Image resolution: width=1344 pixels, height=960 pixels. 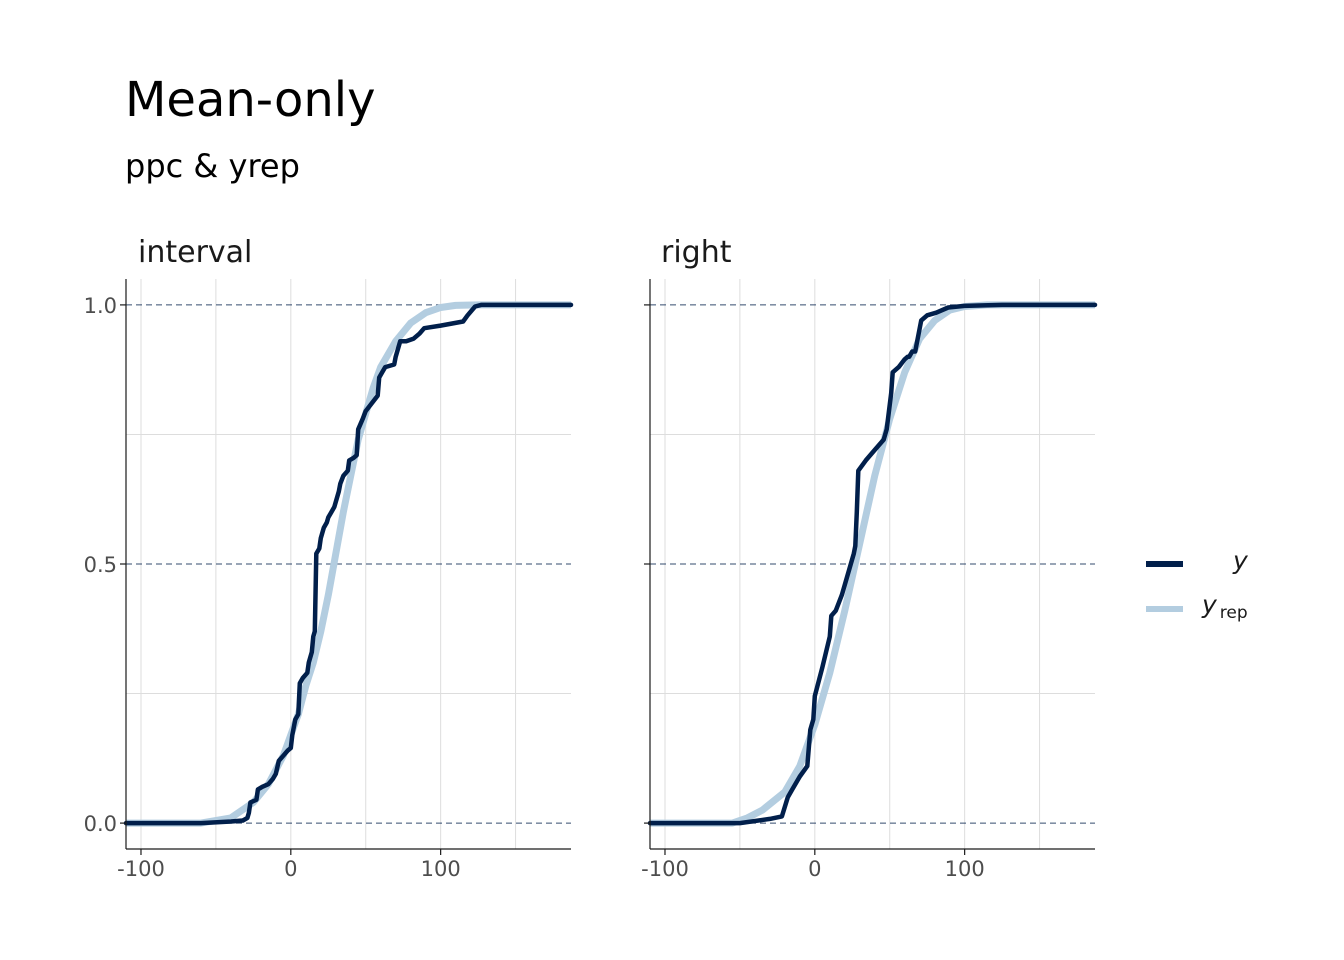 What do you see at coordinates (100, 565) in the screenshot?
I see `y-tick-label: 0.5` at bounding box center [100, 565].